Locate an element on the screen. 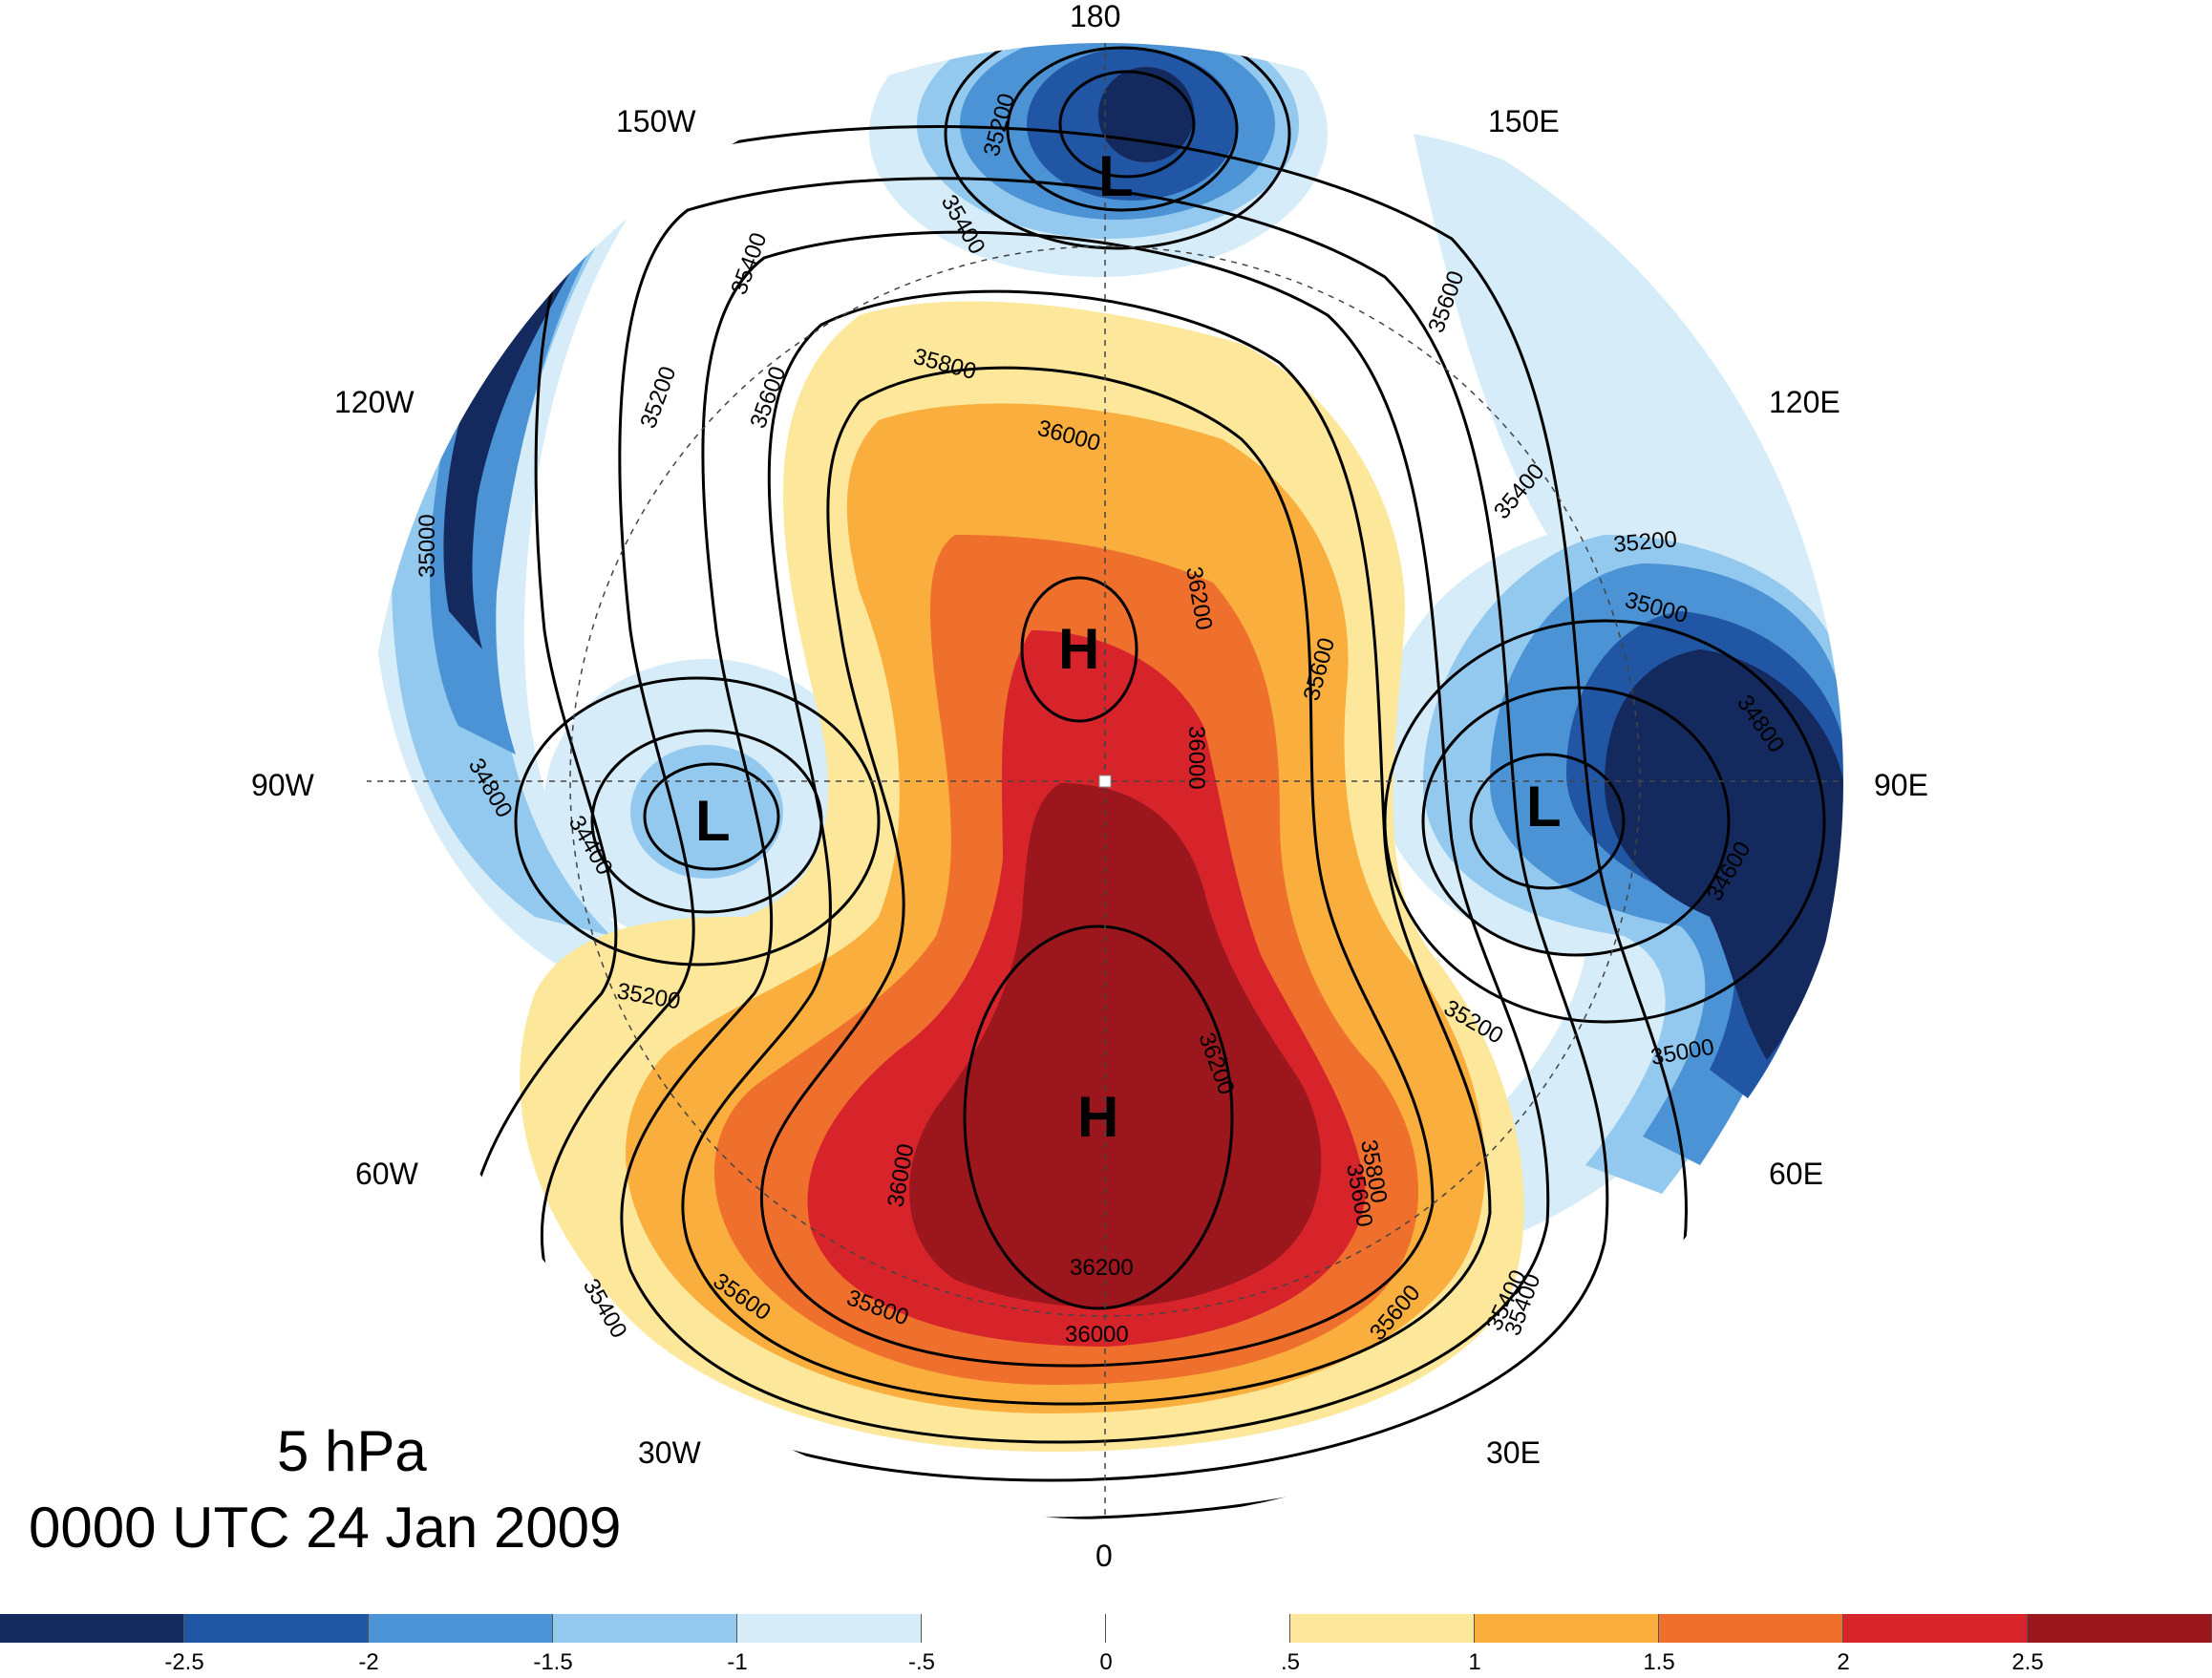  longitude-label: 90E is located at coordinates (1901, 785).